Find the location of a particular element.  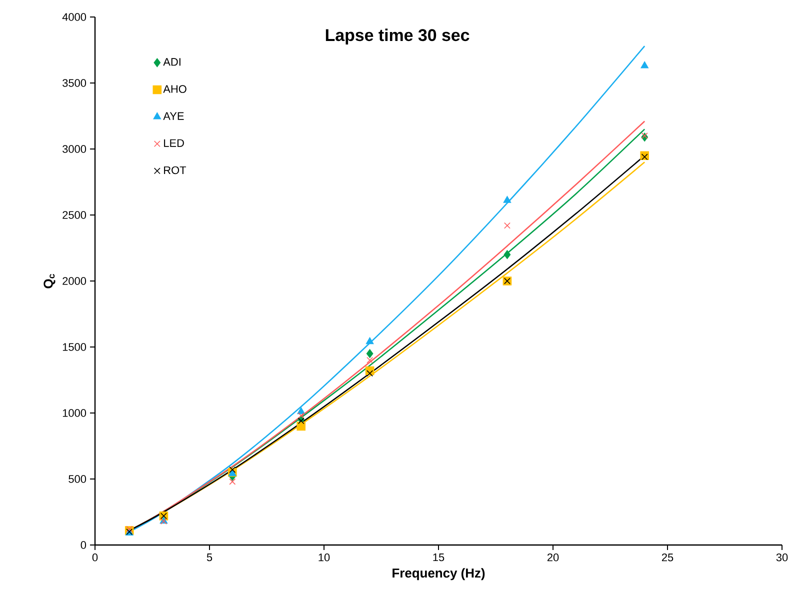

legend-label: AYE is located at coordinates (173, 116).